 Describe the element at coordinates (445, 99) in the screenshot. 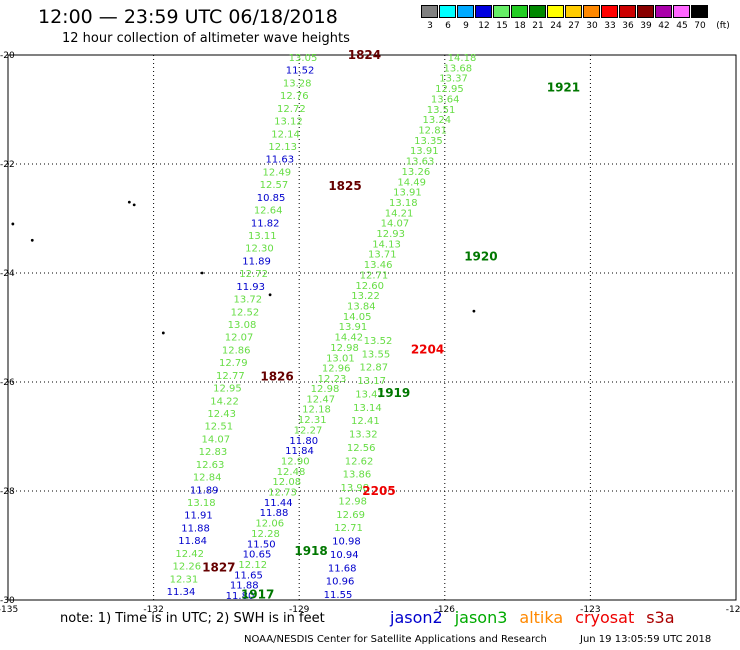

I see `swh-value-track-c: 13.64` at that location.